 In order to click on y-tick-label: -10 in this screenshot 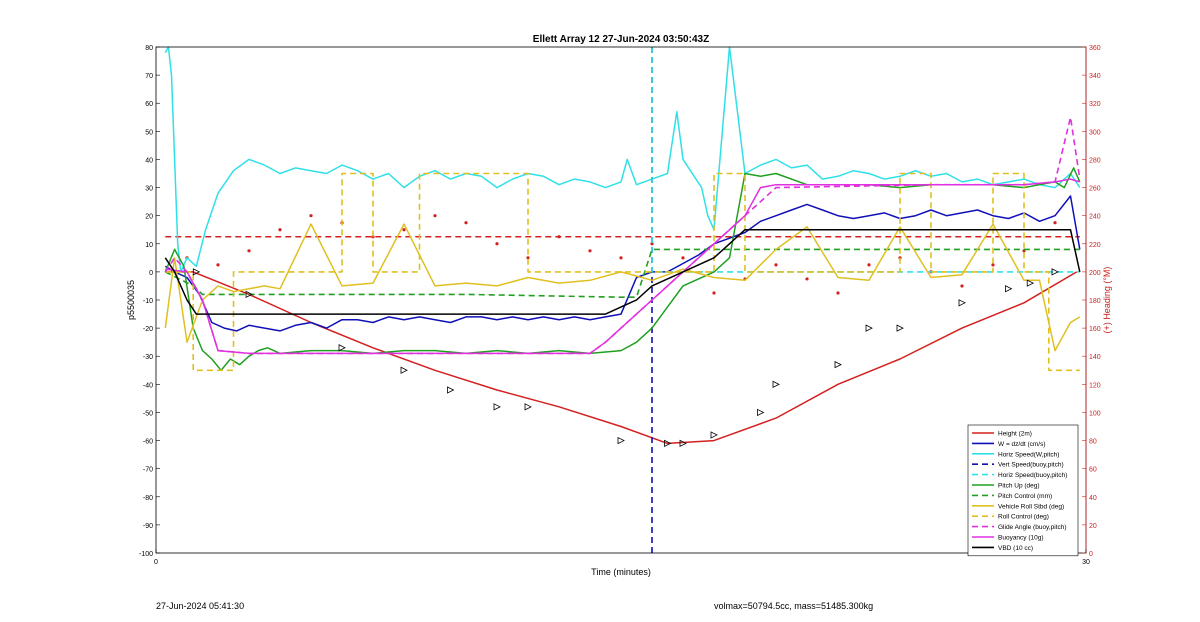, I will do `click(148, 301)`.